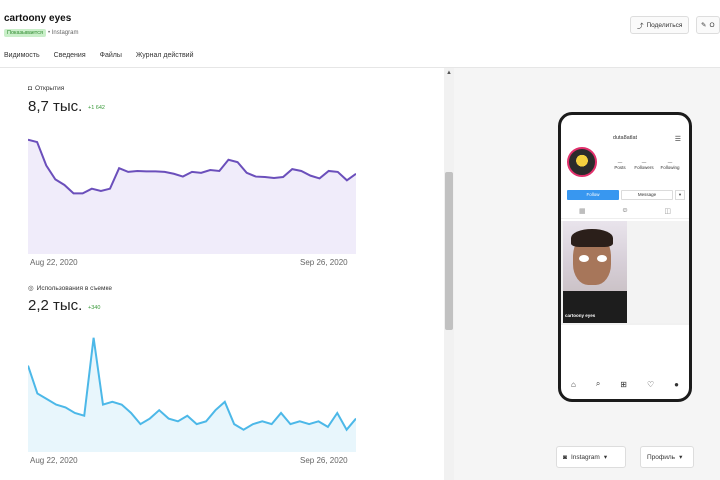  I want to click on profile-tabs: ▦ ☺ ◫, so click(625, 213).